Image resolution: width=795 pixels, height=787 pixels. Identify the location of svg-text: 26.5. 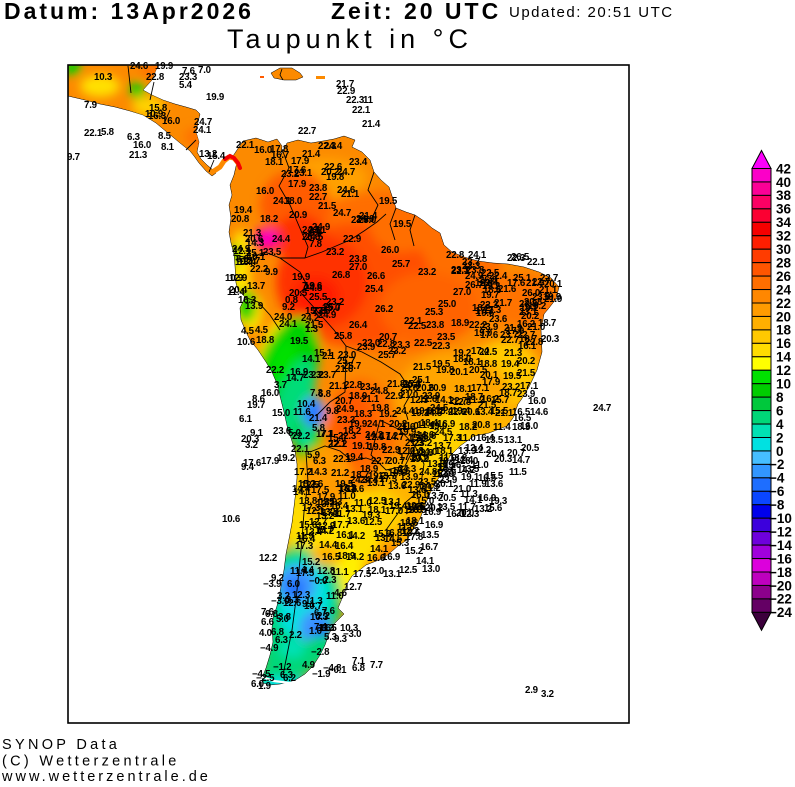
(520, 257).